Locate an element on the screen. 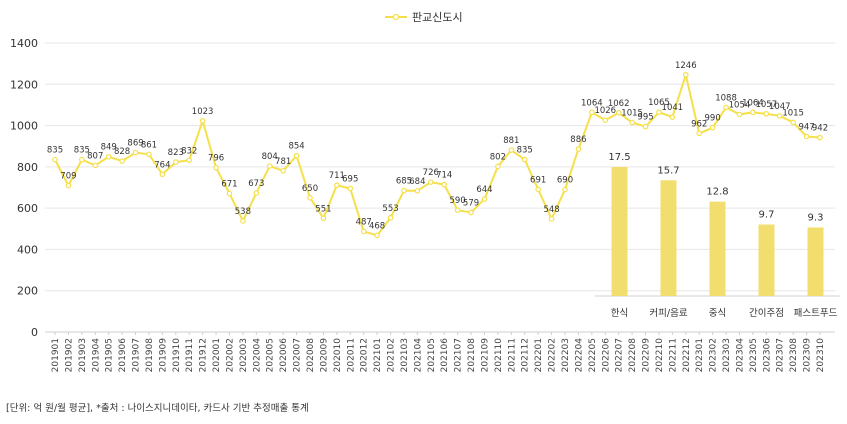 This screenshot has height=424, width=847. x-tick-label: 202105 is located at coordinates (432, 355).